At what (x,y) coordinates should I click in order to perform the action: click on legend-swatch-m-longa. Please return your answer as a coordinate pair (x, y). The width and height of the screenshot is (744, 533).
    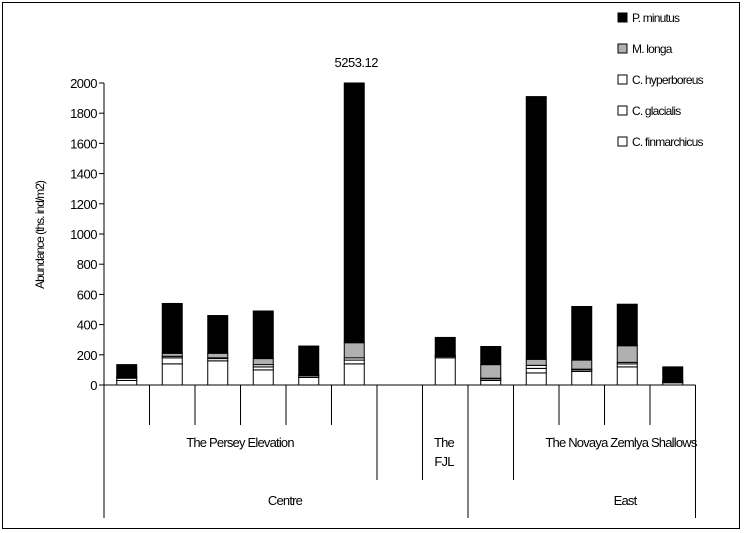
    Looking at the image, I should click on (622, 48).